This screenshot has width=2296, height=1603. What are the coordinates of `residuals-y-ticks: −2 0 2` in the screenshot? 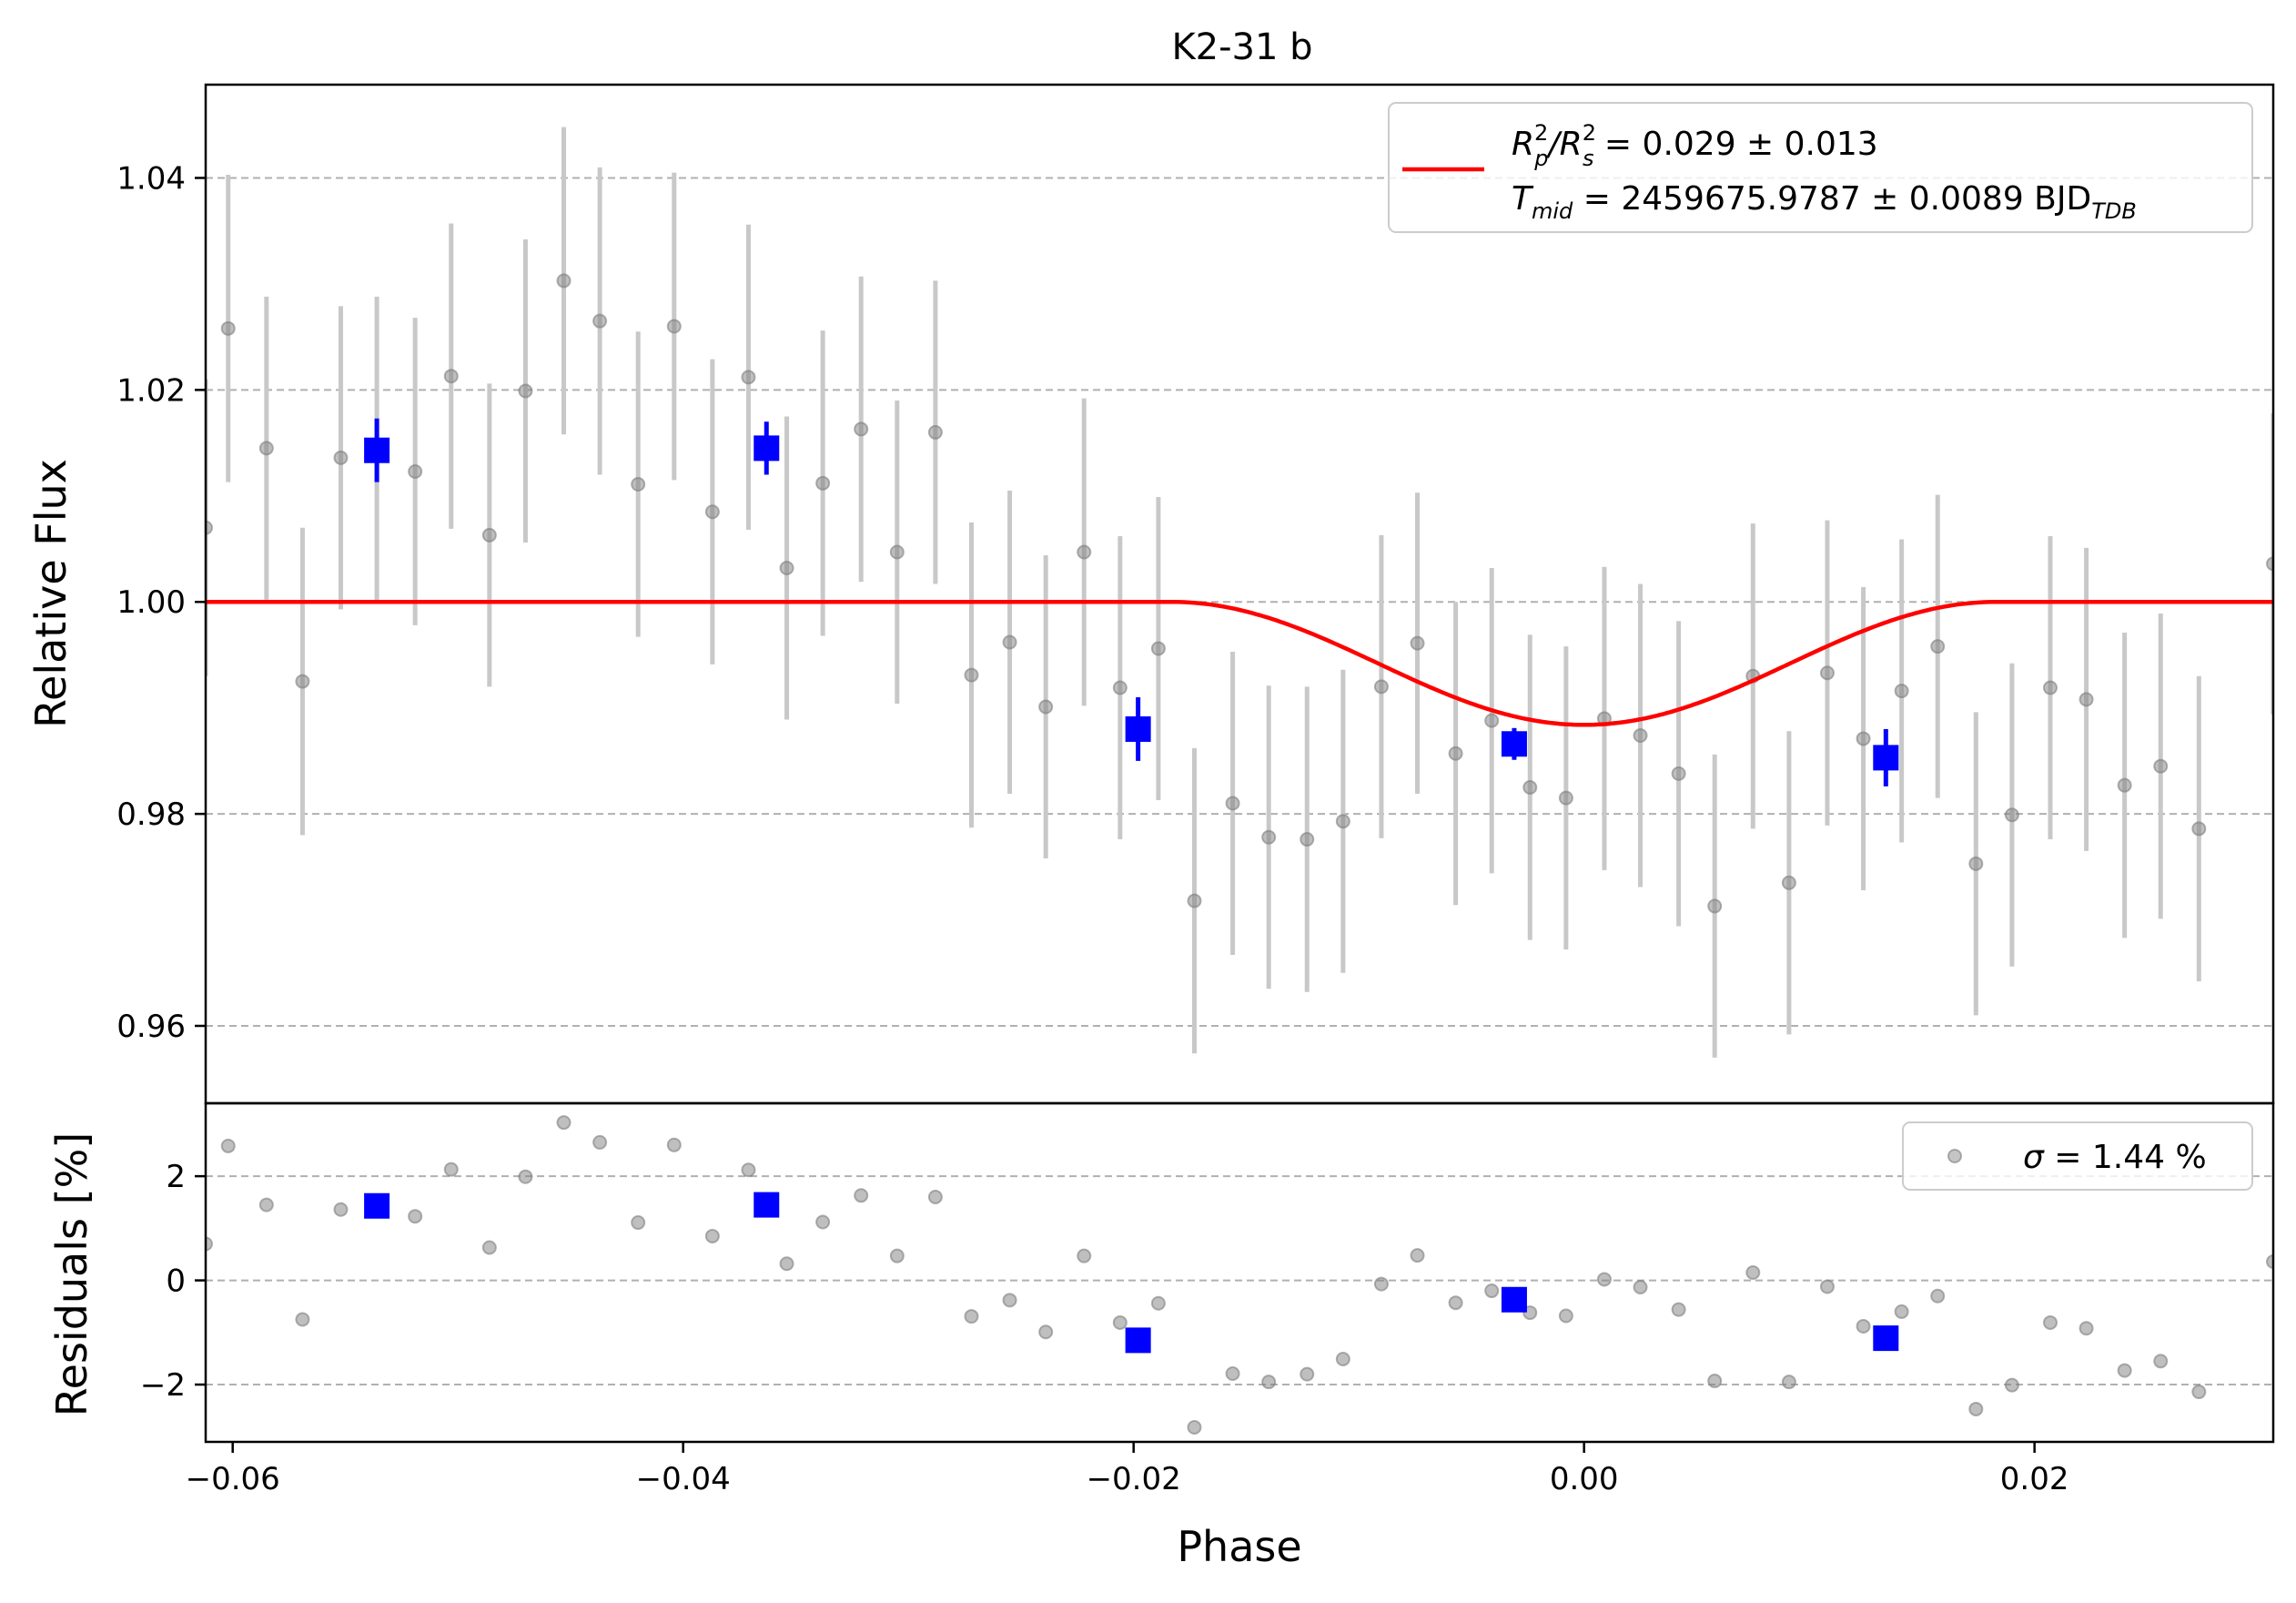 It's located at (173, 1281).